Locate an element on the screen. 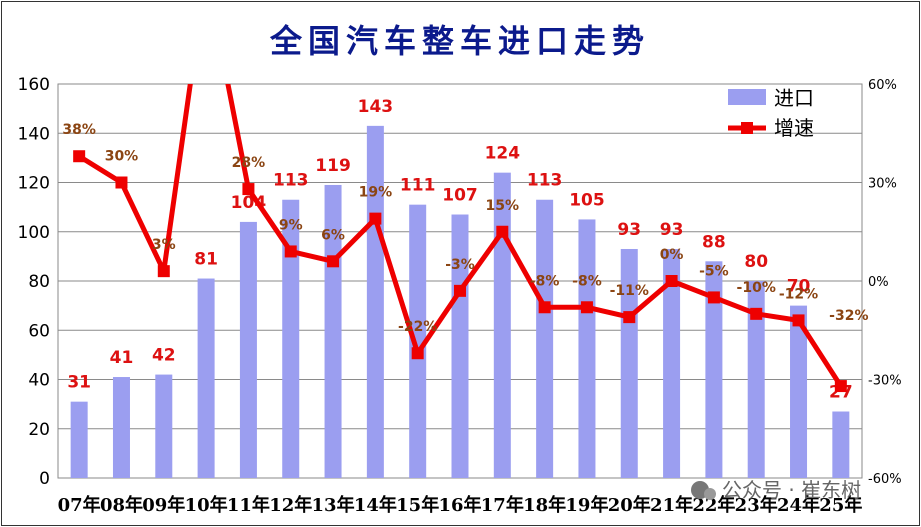 The width and height of the screenshot is (921, 527). bar-label: 31 is located at coordinates (79, 383).